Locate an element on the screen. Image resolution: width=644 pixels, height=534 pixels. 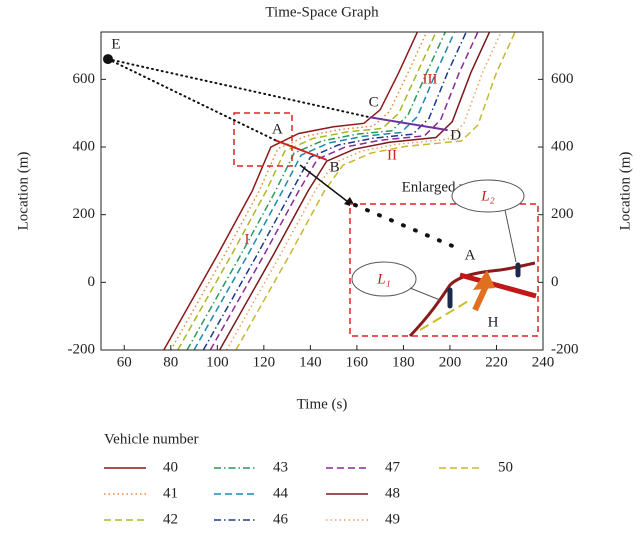
point-marker is located at coordinates (107, 59).